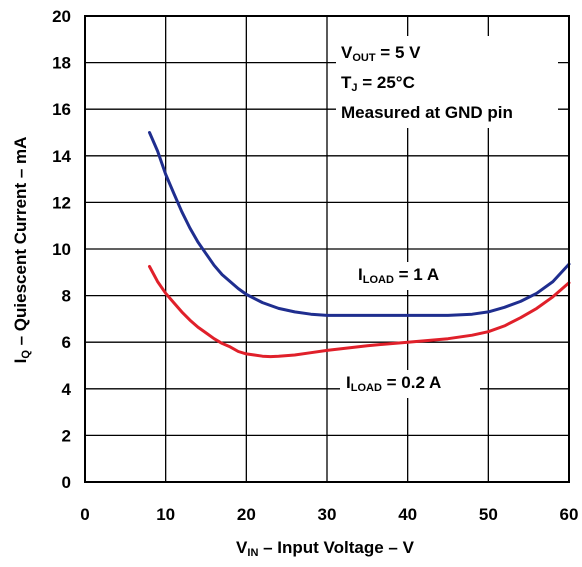  I want to click on y-tick-label: 18, so click(61, 63).